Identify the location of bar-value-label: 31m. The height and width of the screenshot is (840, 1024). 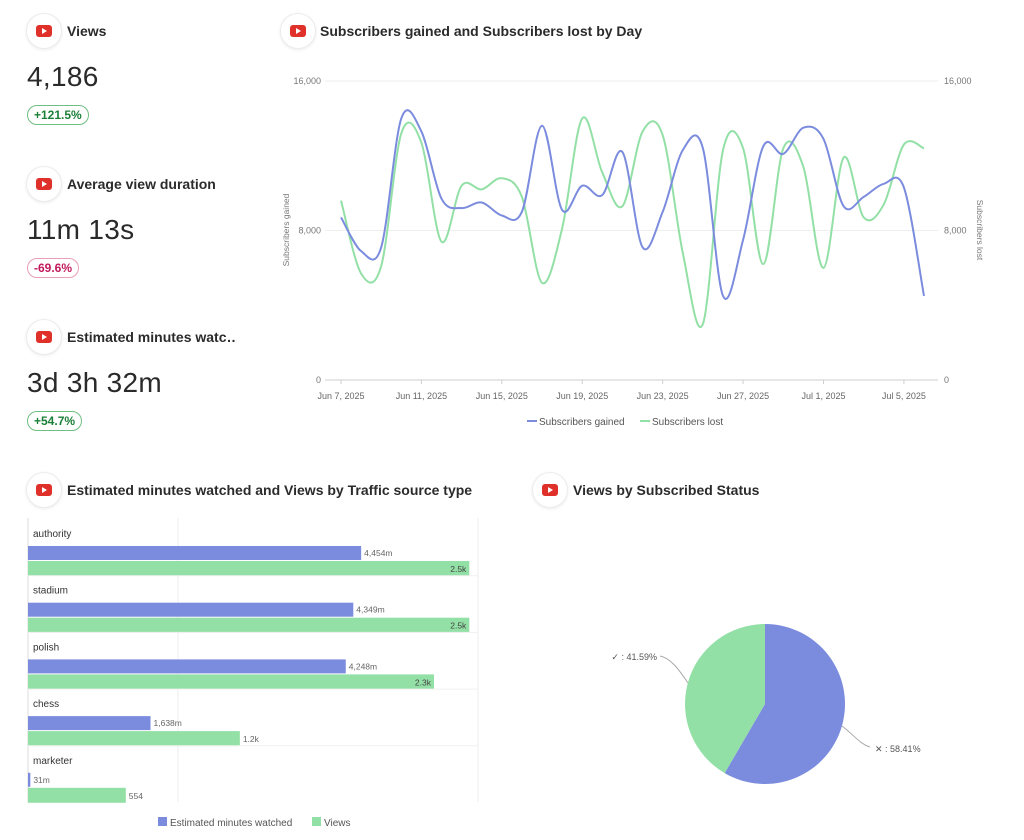
(41, 780).